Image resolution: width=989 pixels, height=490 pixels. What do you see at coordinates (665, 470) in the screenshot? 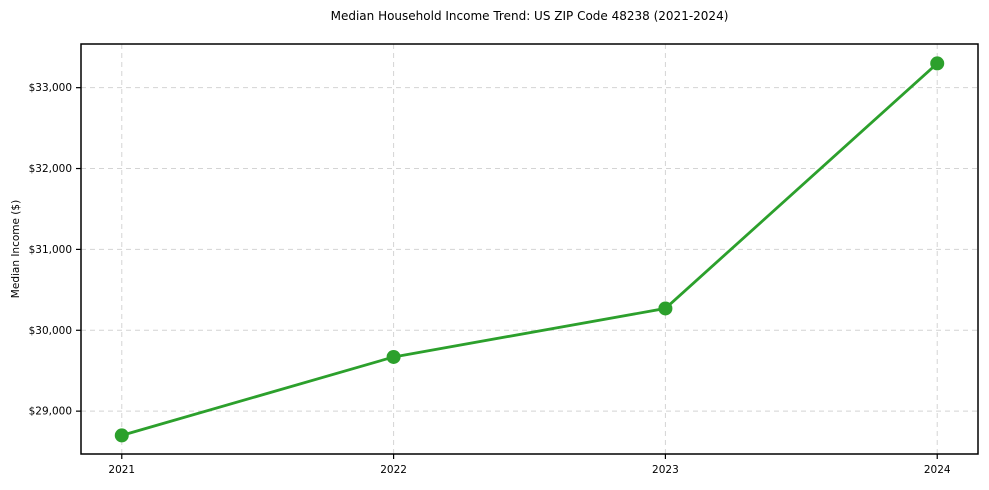
I see `x-tick-label: 2023` at bounding box center [665, 470].